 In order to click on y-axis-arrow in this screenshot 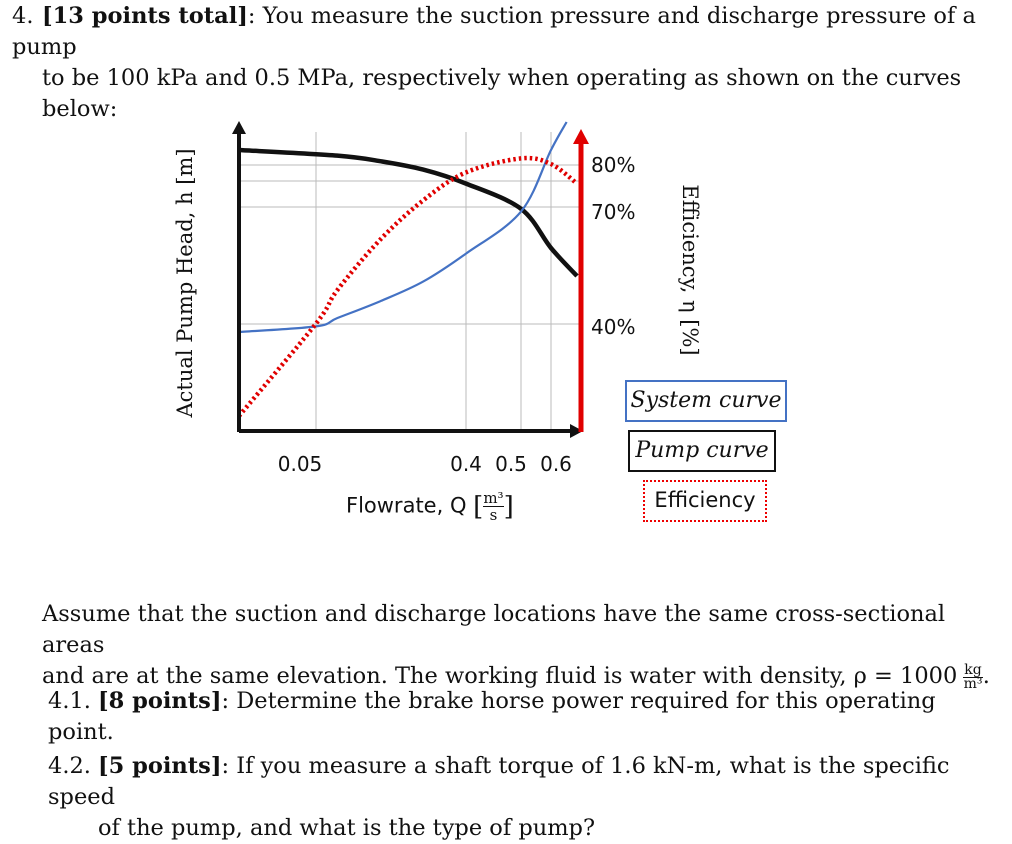, I will do `click(239, 127)`.